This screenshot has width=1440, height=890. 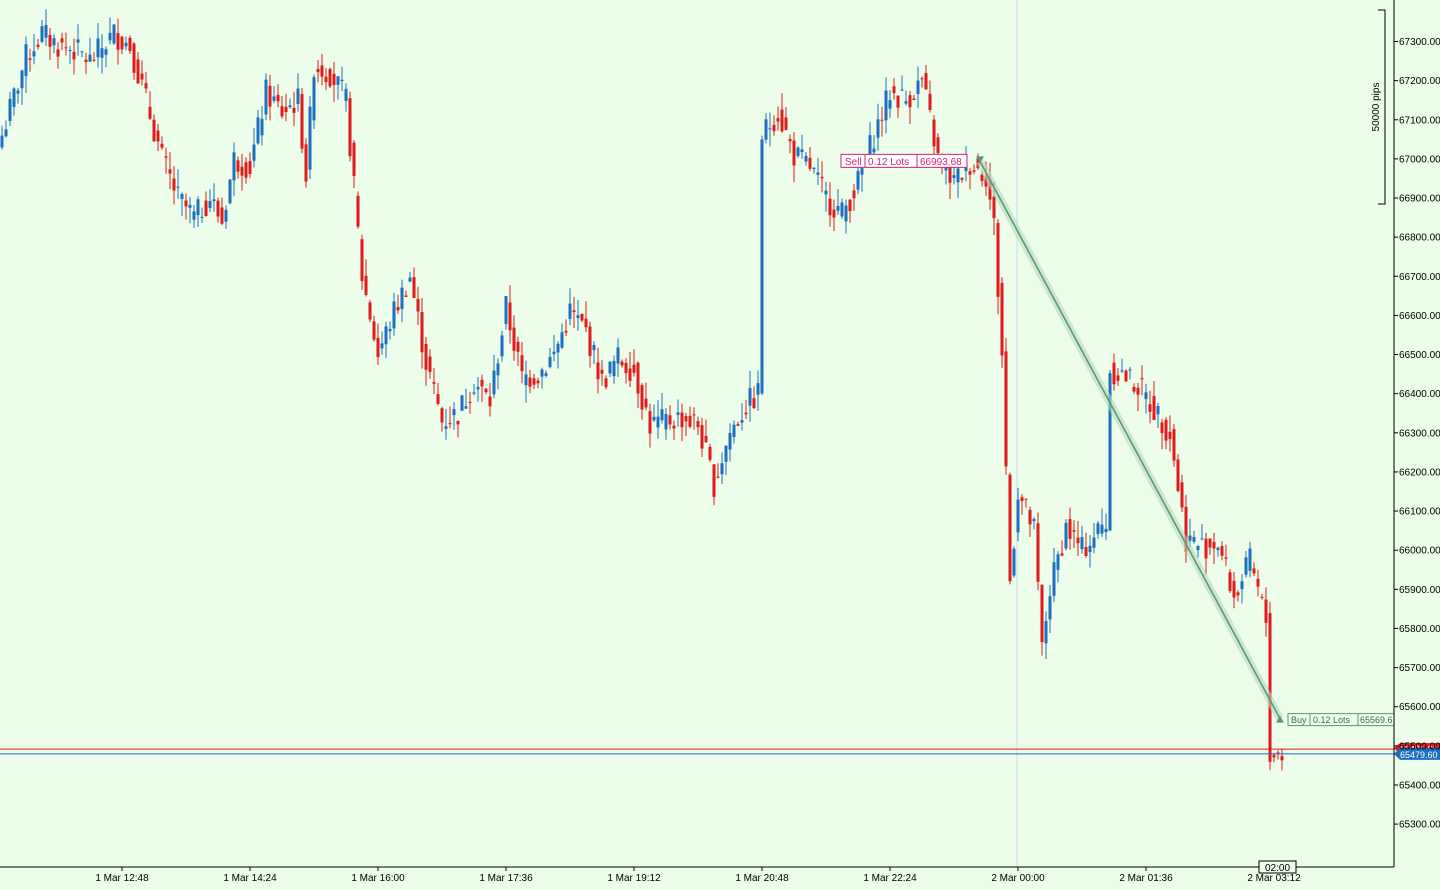 I want to click on x-tick-label: 1 Mar 22:24, so click(x=890, y=878).